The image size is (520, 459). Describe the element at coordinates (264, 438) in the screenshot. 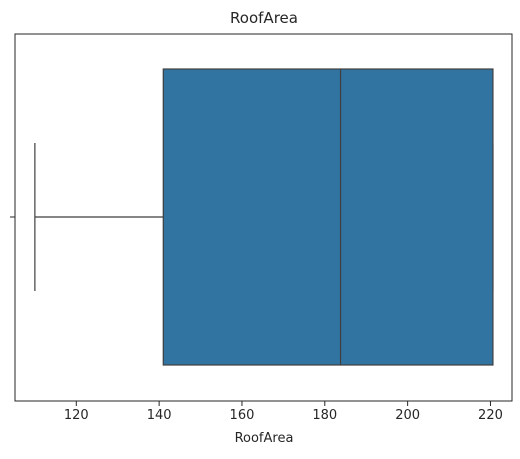

I see `x-axis-label: RoofArea` at that location.